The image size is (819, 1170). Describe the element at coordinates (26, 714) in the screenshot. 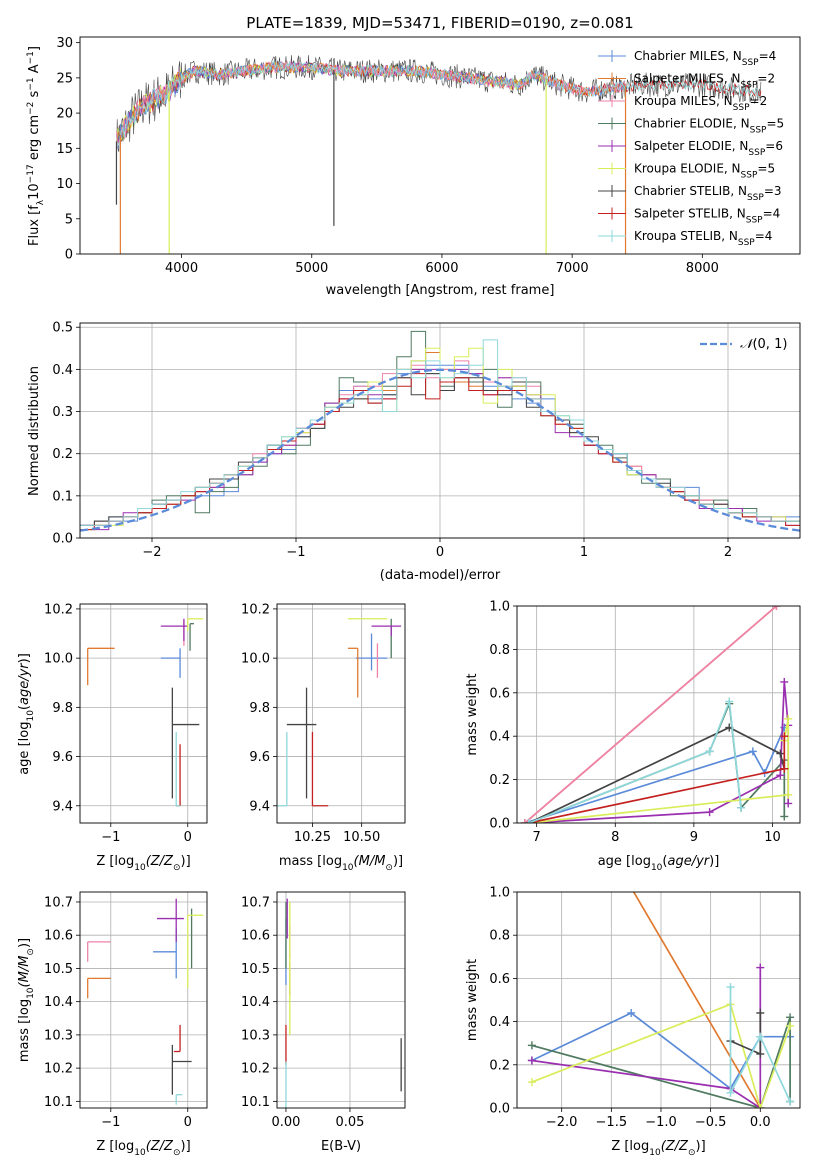

I see `y-axis-label: age [log10(age/yr)]` at that location.